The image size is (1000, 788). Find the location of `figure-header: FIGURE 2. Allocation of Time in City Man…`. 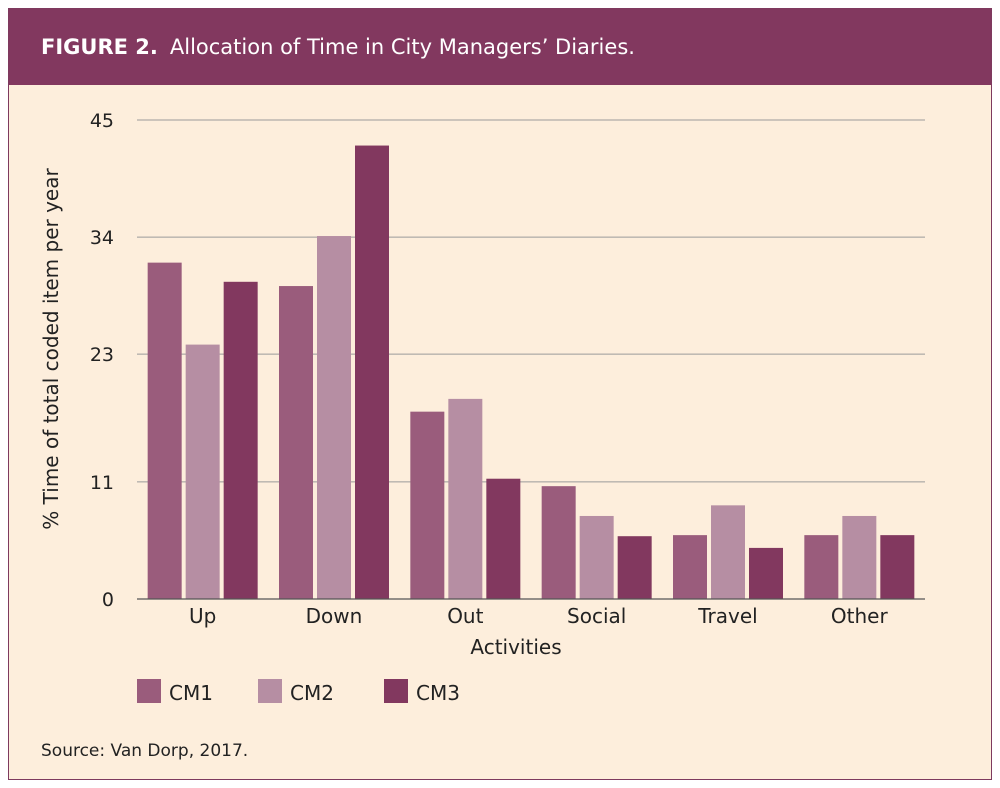

figure-header: FIGURE 2. Allocation of Time in City Man… is located at coordinates (500, 47).